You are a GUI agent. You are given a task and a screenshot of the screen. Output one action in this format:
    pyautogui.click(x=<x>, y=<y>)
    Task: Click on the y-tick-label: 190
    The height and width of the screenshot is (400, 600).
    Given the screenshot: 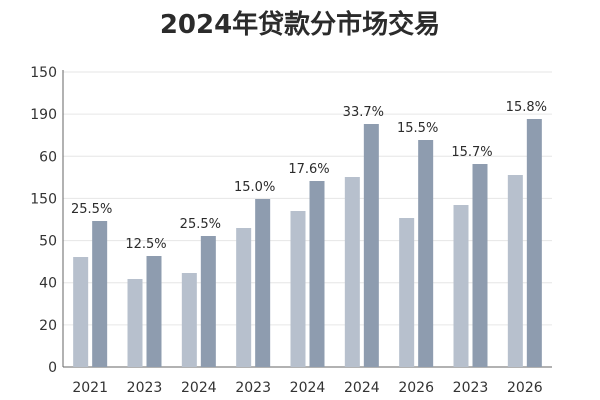 What is the action you would take?
    pyautogui.click(x=43, y=115)
    